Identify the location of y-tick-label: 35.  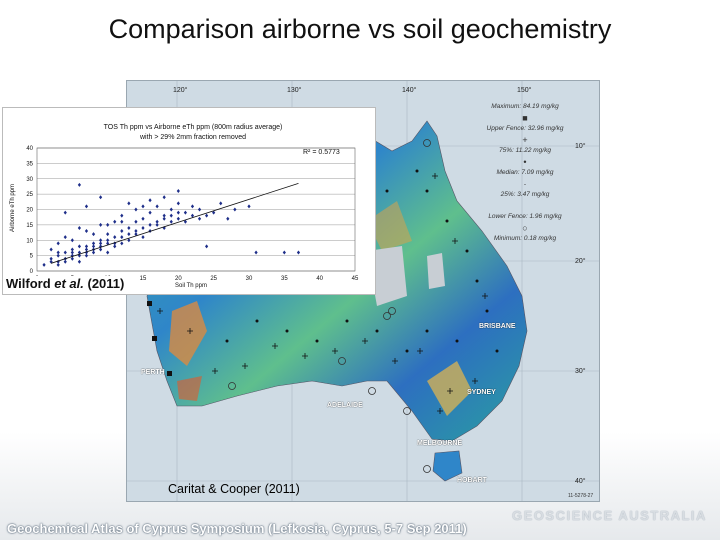
(29, 164).